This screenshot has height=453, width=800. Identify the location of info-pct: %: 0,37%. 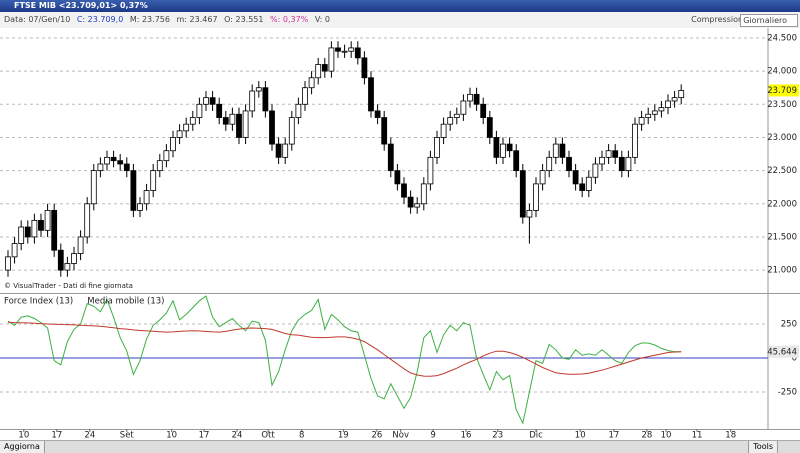
(289, 19).